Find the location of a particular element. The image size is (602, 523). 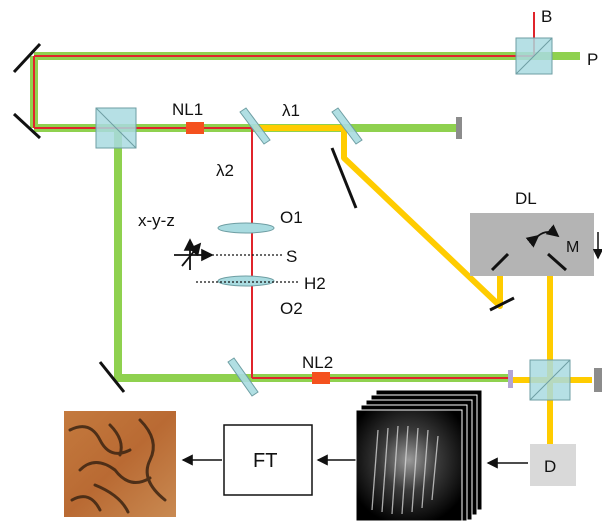

label-s: S is located at coordinates (291, 256).